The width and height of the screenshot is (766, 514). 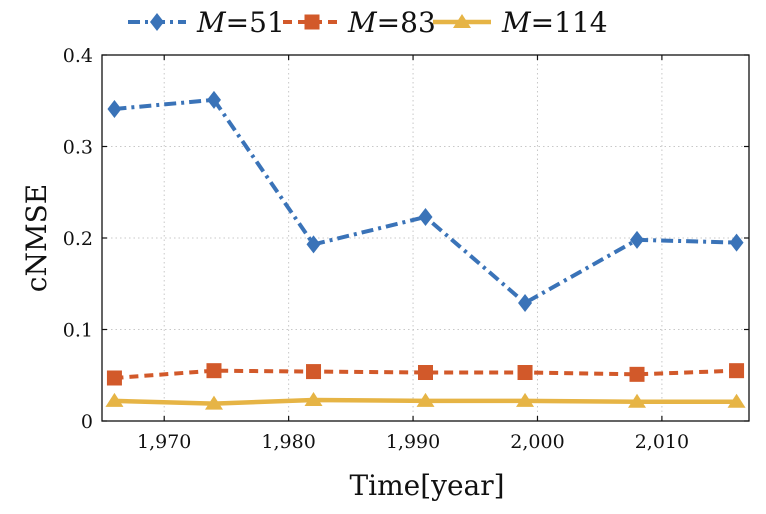 What do you see at coordinates (78, 331) in the screenshot?
I see `y-tick-label: 0.1` at bounding box center [78, 331].